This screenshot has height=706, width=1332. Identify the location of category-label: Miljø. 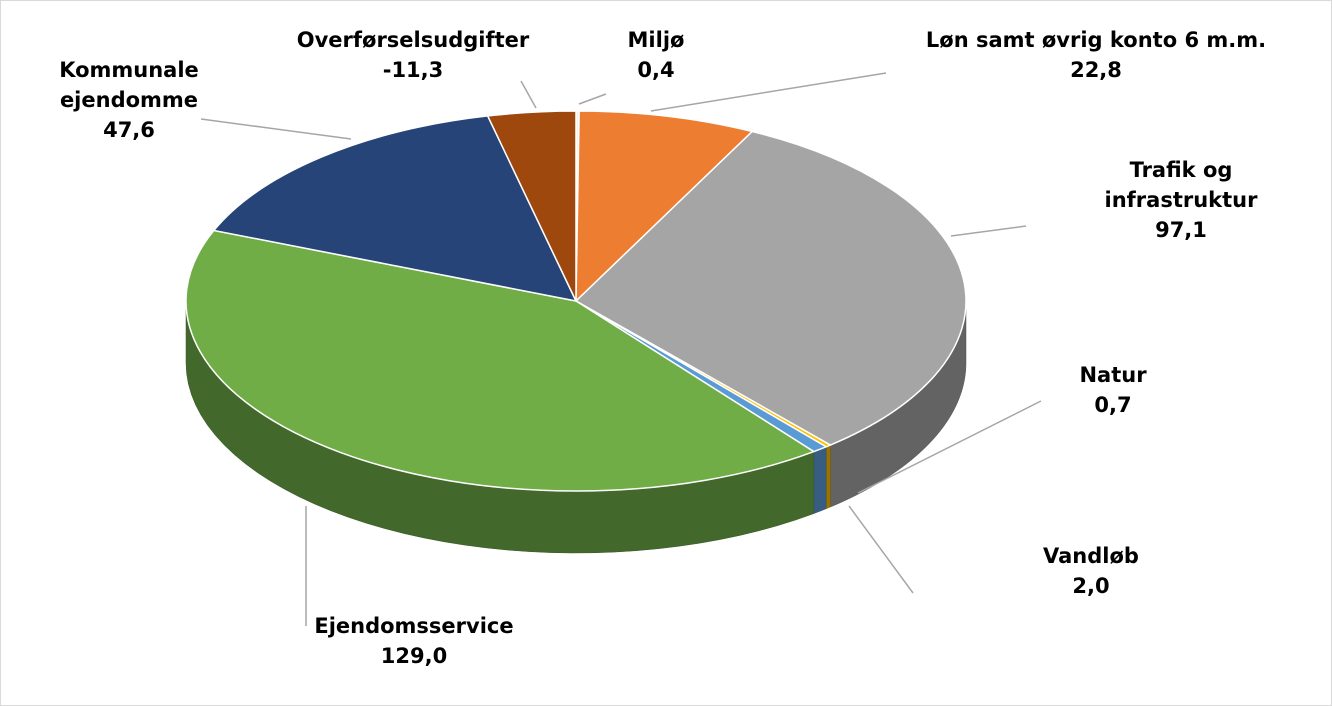
(656, 40).